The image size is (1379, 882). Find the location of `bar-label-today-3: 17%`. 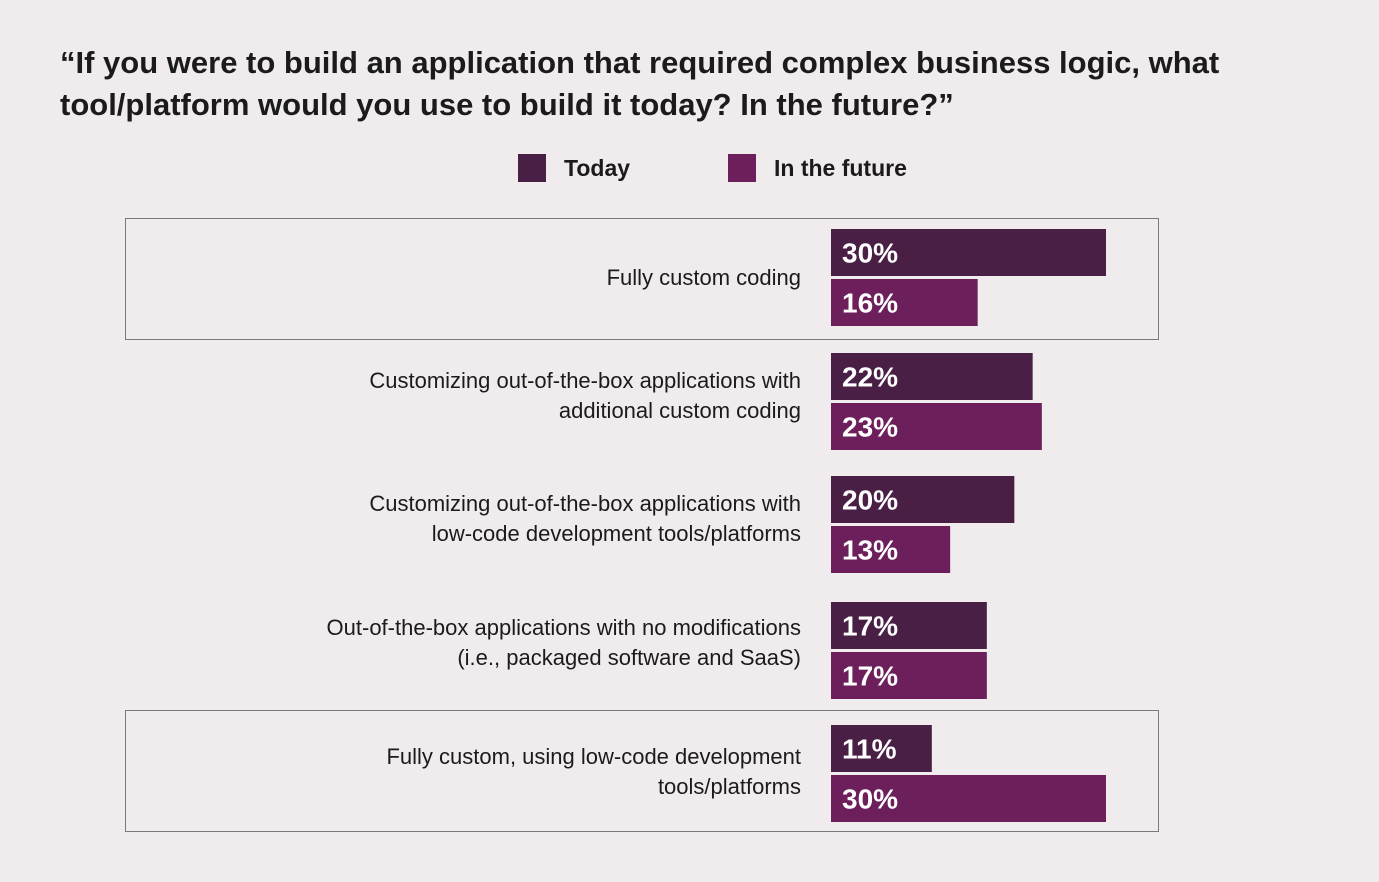

bar-label-today-3: 17% is located at coordinates (870, 626).